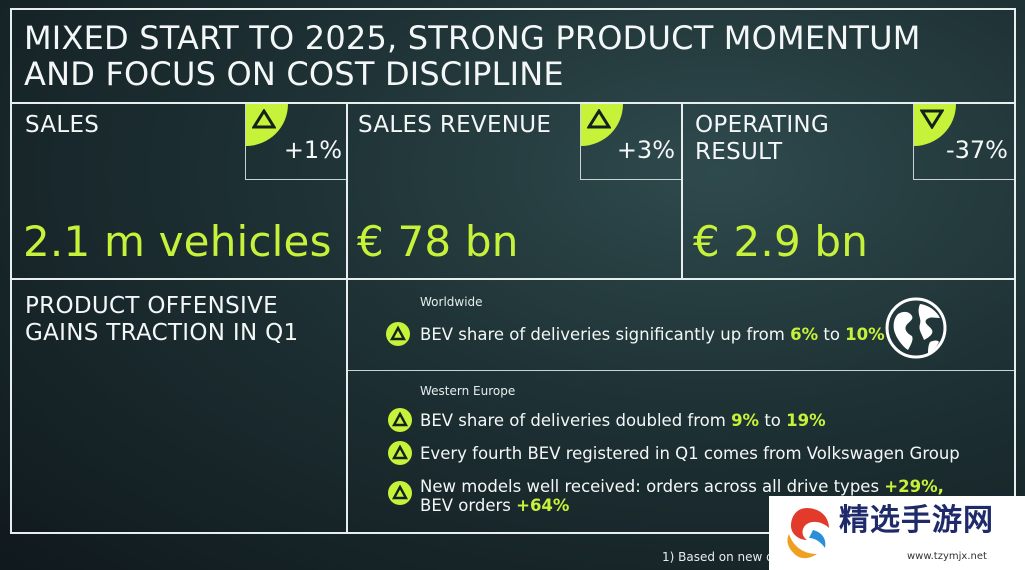  I want to click on kpi-operating-label: OPERATING RESULT, so click(762, 138).